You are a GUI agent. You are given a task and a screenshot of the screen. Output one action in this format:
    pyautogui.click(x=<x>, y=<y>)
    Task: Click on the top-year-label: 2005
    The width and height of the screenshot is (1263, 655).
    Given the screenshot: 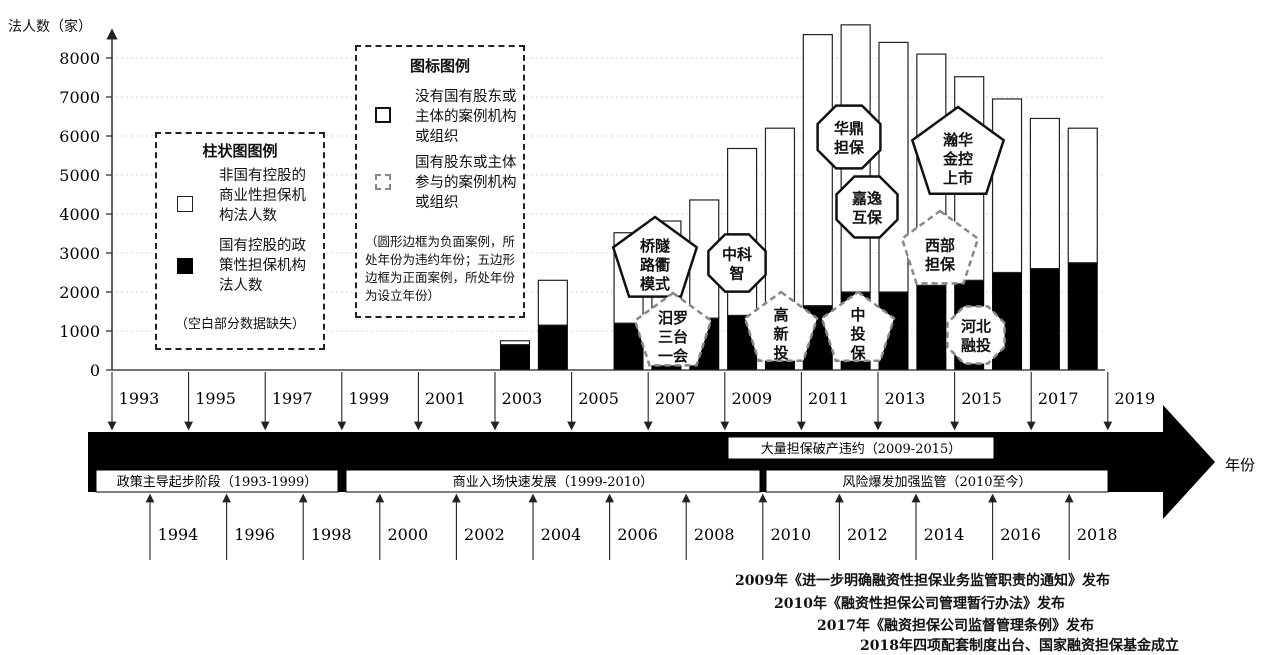 What is the action you would take?
    pyautogui.click(x=598, y=398)
    